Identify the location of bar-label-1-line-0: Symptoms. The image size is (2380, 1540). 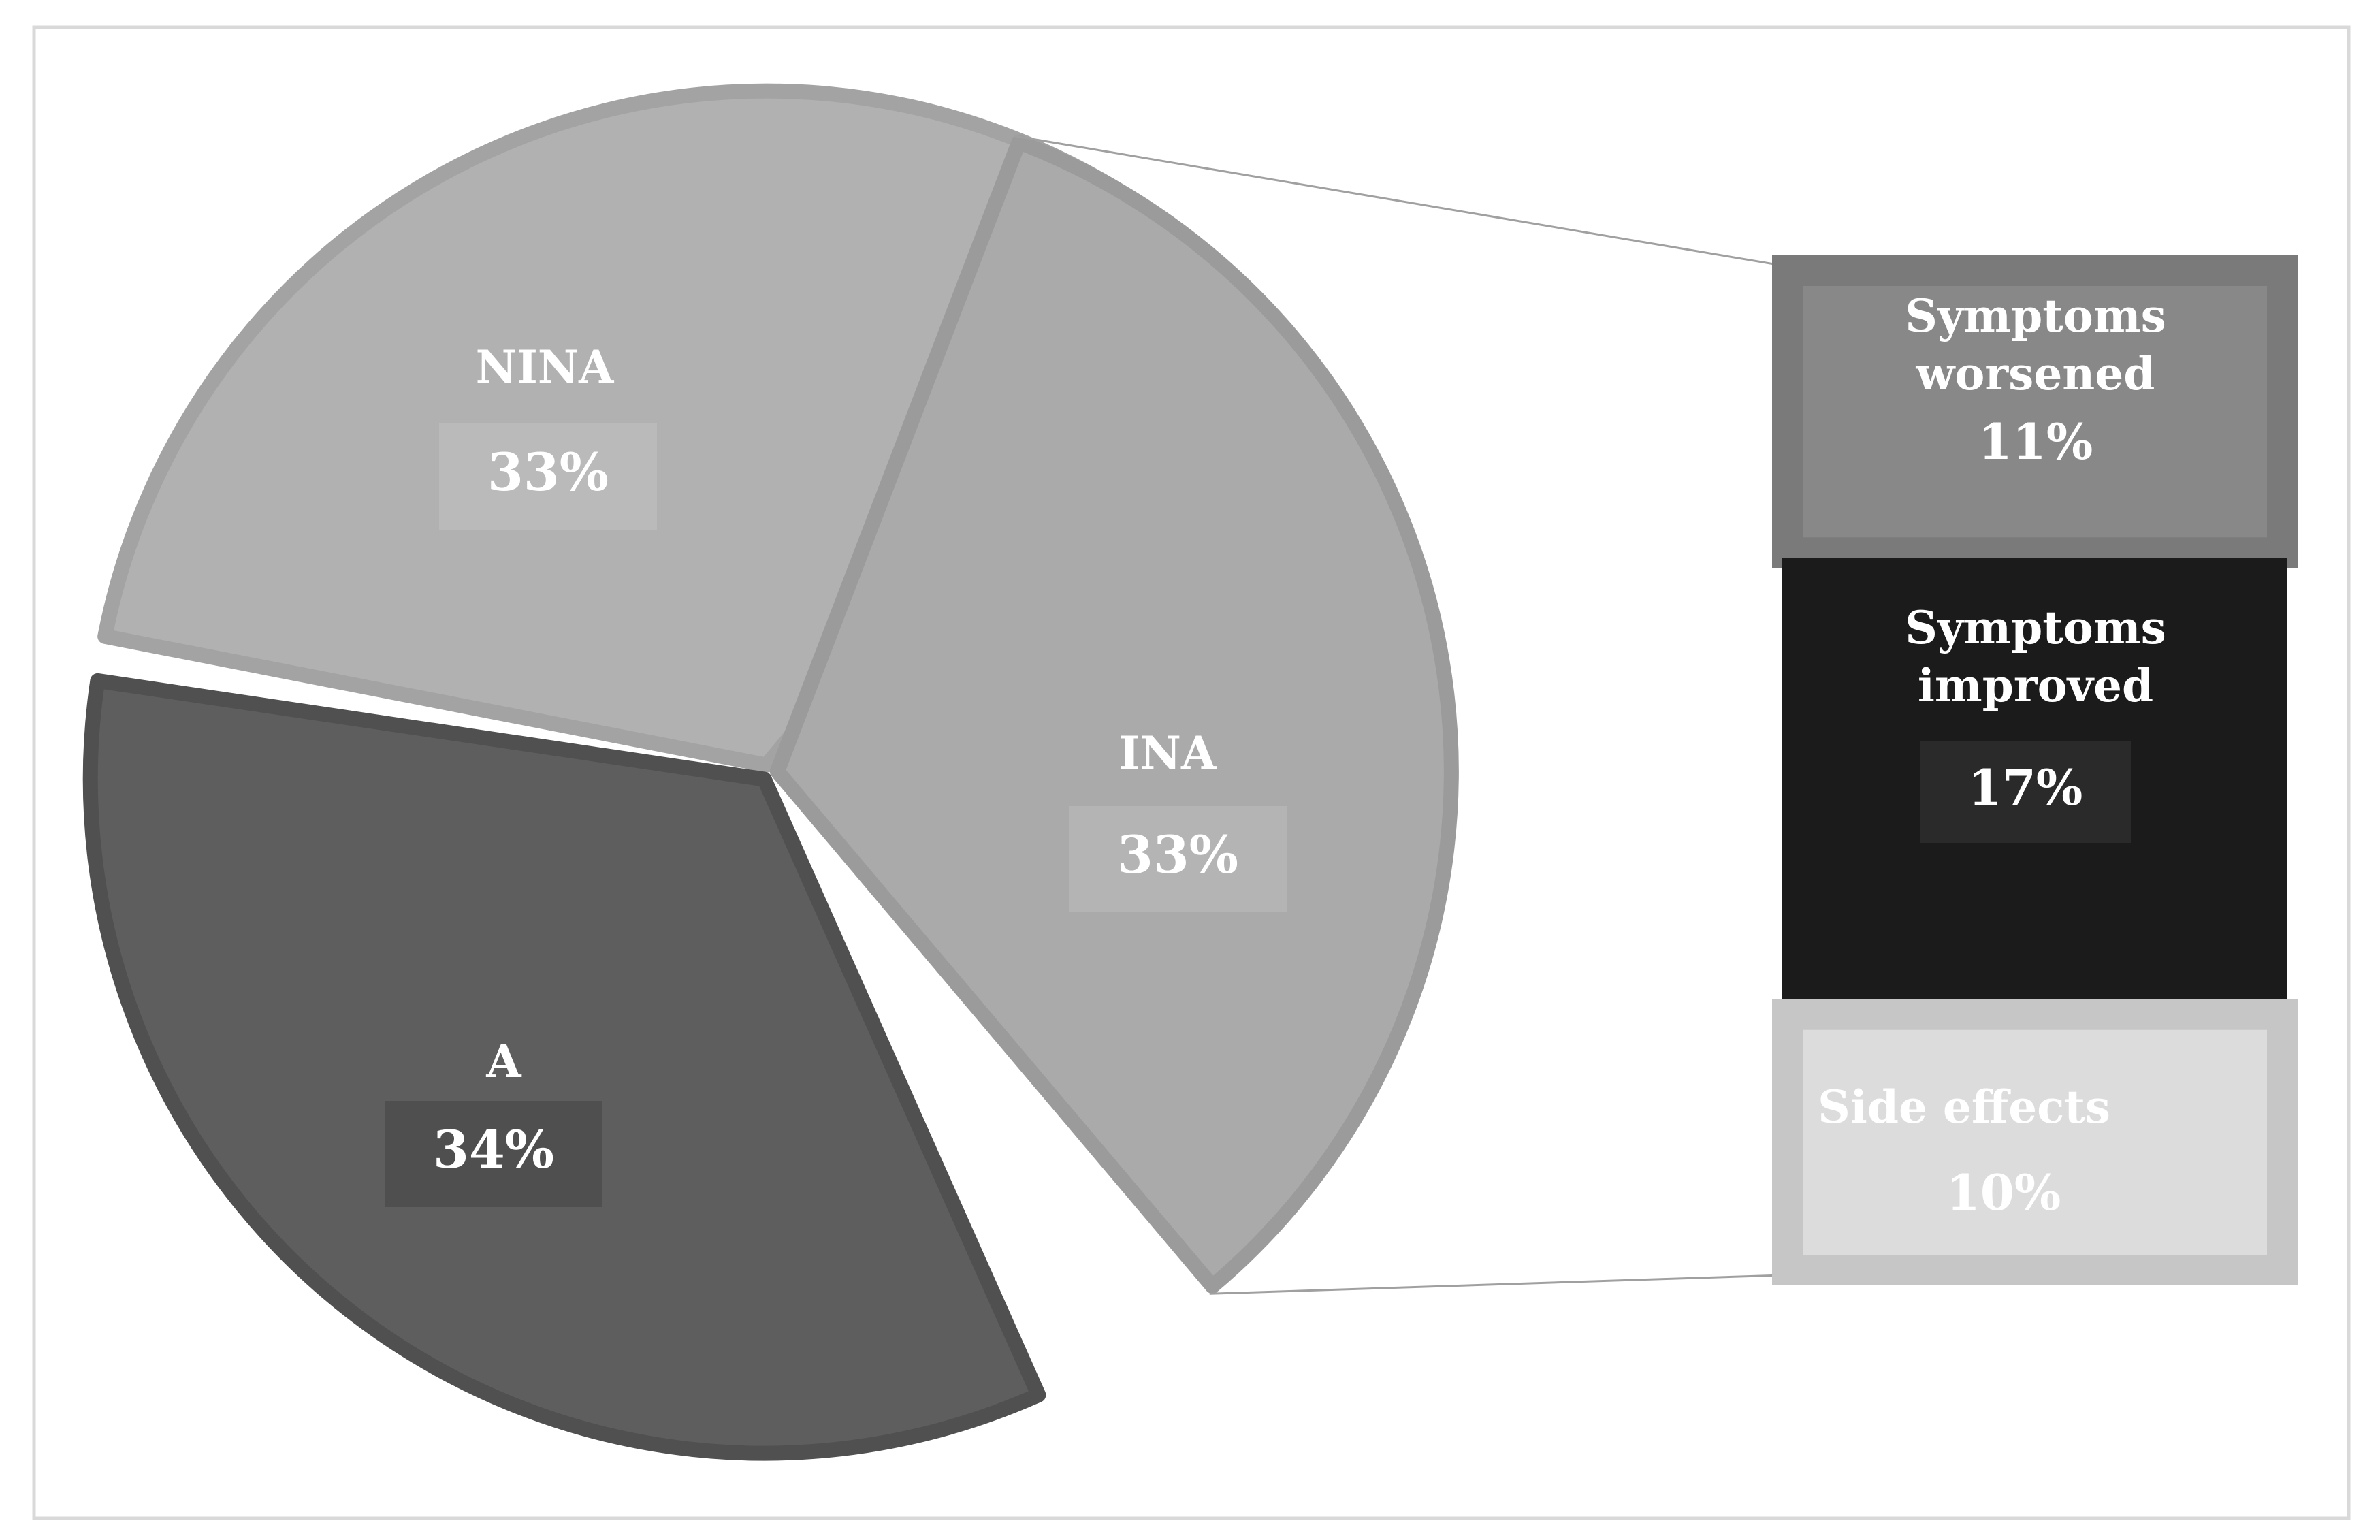
(2036, 627).